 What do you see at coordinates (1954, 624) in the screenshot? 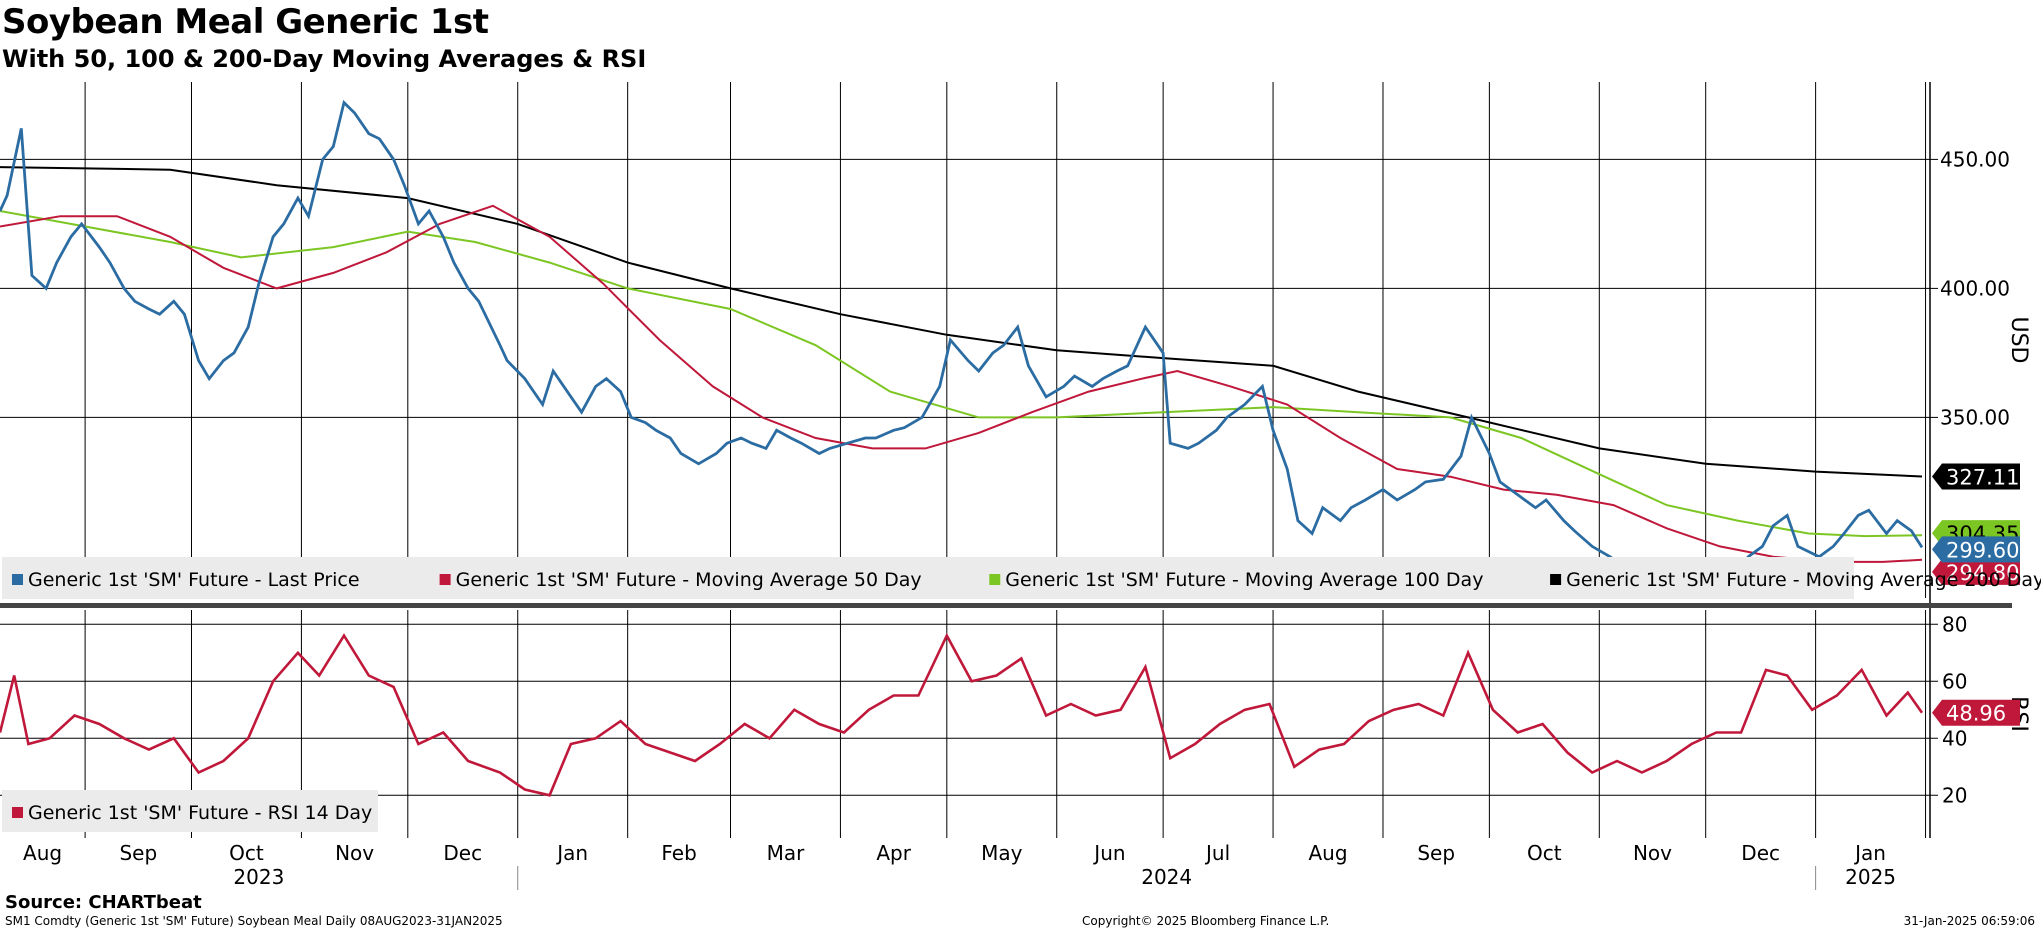
I see `rsi-tick-label: 80` at bounding box center [1954, 624].